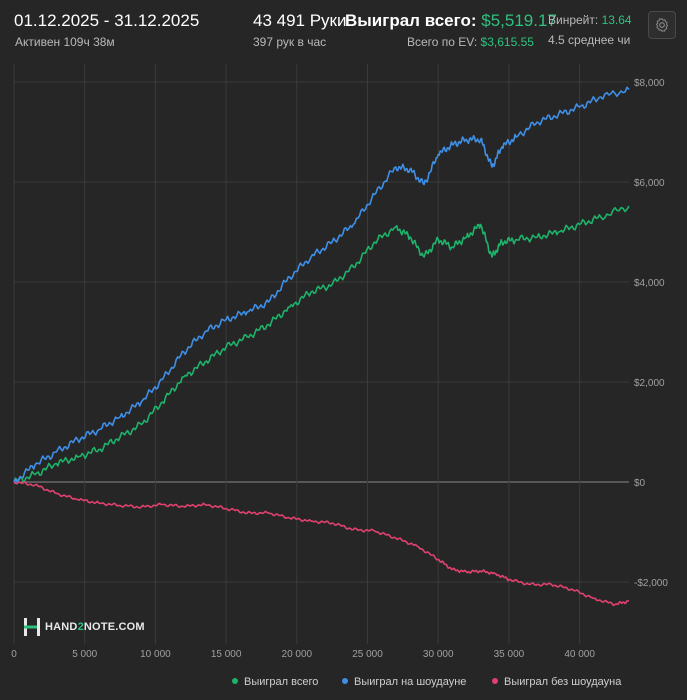 This screenshot has height=700, width=687. What do you see at coordinates (616, 20) in the screenshot?
I see `winrate-value: 13.64` at bounding box center [616, 20].